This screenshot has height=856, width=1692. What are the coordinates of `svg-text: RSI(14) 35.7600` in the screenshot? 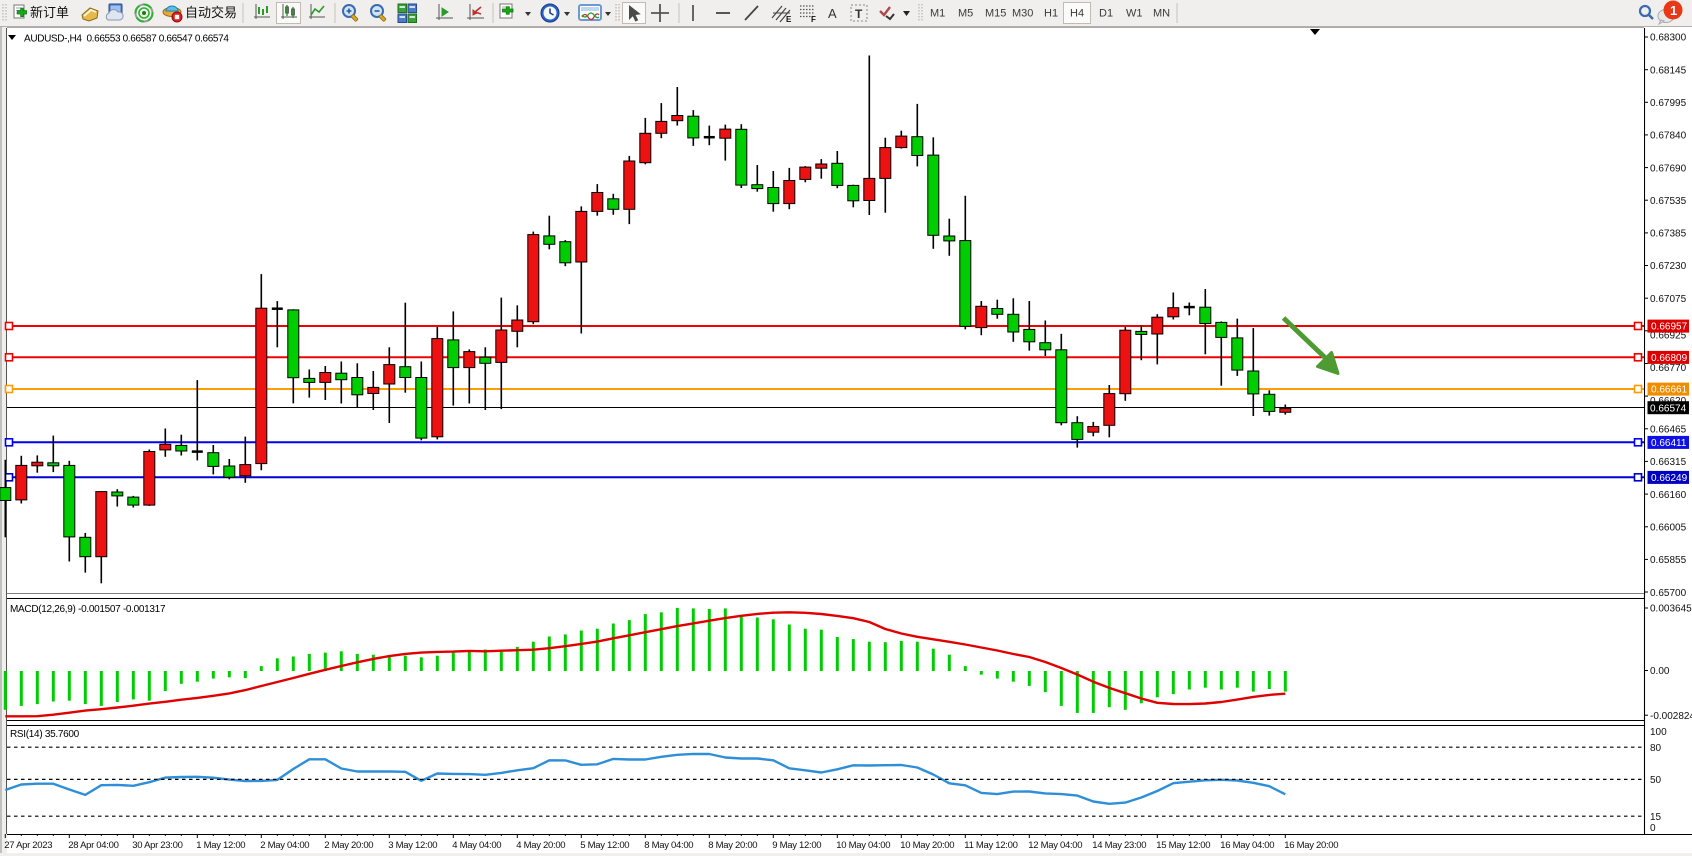 It's located at (45, 734).